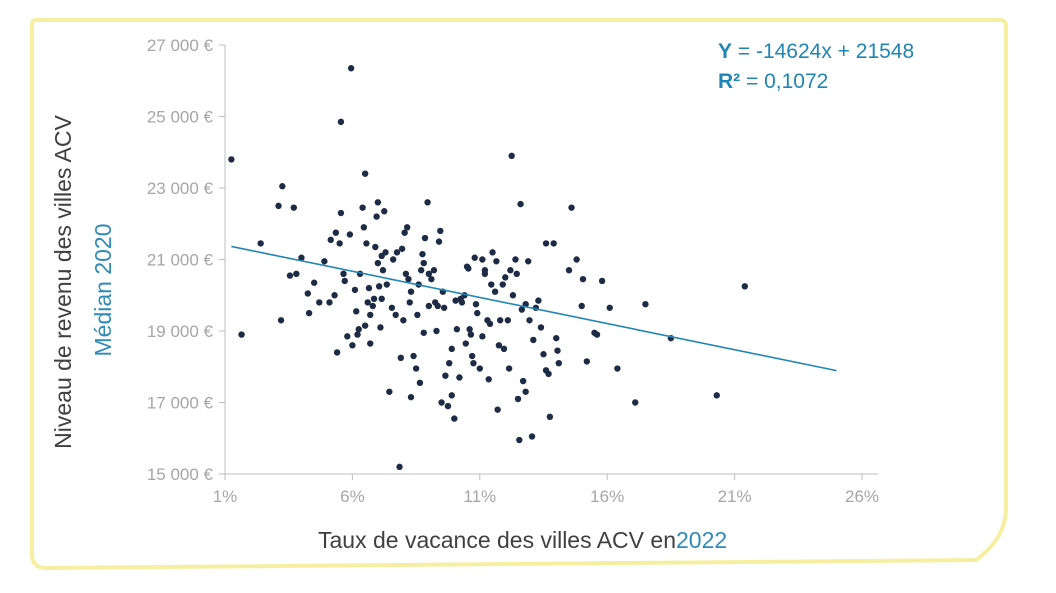 Image resolution: width=1056 pixels, height=593 pixels. Describe the element at coordinates (225, 496) in the screenshot. I see `x-tick-label: 1%` at that location.